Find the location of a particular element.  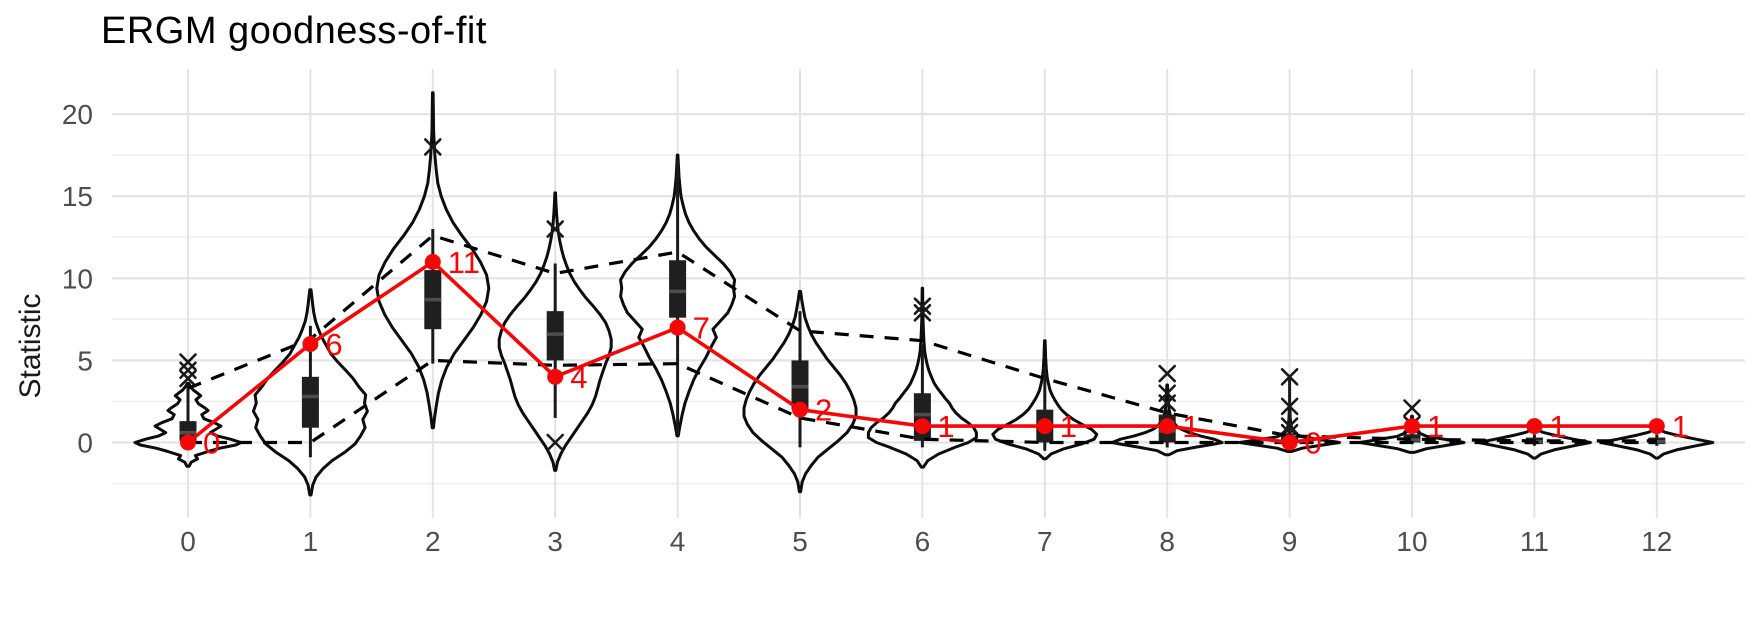

x-tick-label: 0 is located at coordinates (188, 541).